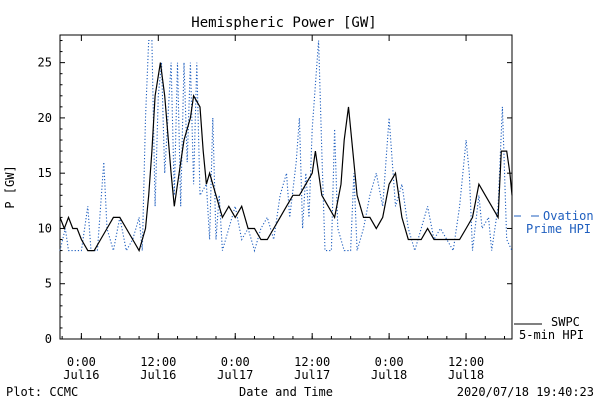  I want to click on y-tick-label: 0, so click(48, 339).